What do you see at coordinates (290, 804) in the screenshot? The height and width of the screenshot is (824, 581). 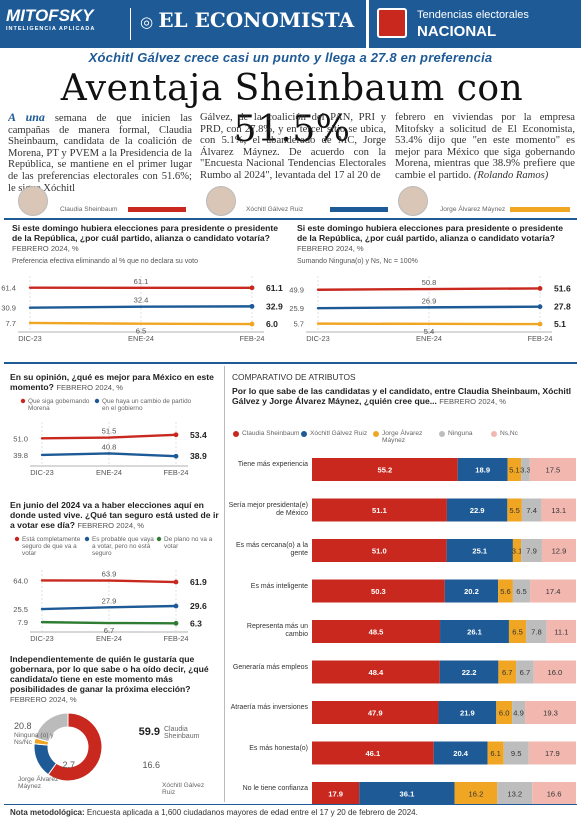 I see `divider-bottom` at bounding box center [290, 804].